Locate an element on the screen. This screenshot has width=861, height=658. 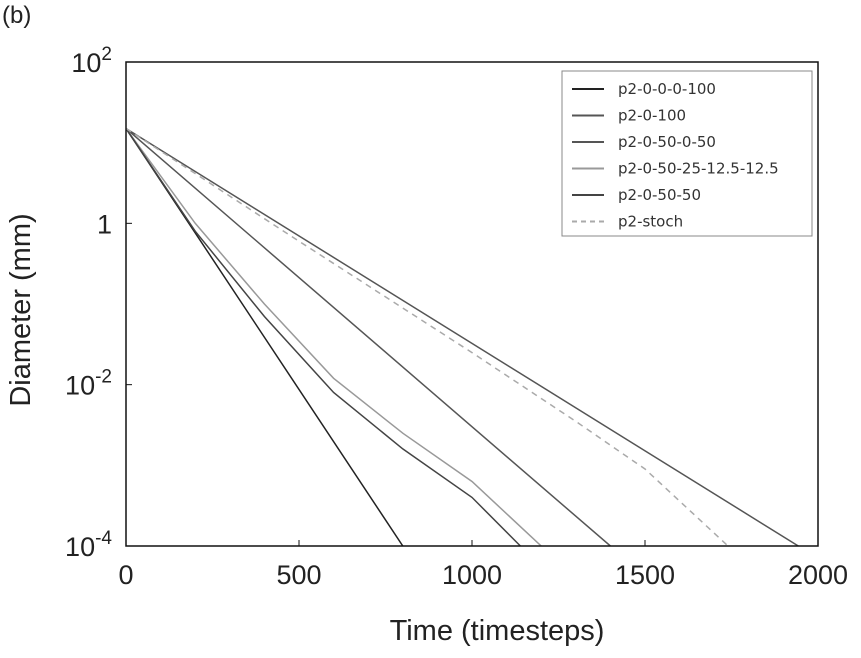
x-tick-label: 0 is located at coordinates (125, 575).